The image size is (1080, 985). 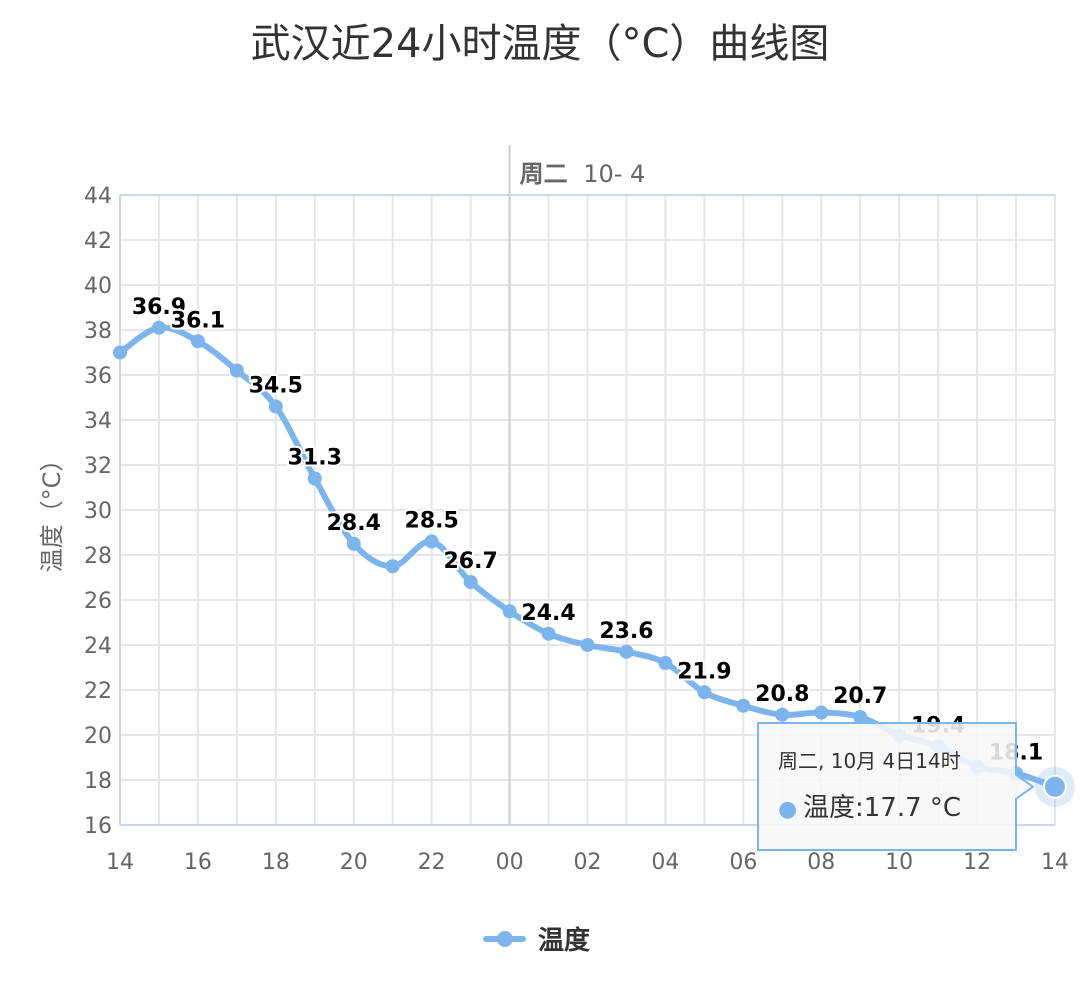 I want to click on y-tick-label: 24, so click(x=98, y=646).